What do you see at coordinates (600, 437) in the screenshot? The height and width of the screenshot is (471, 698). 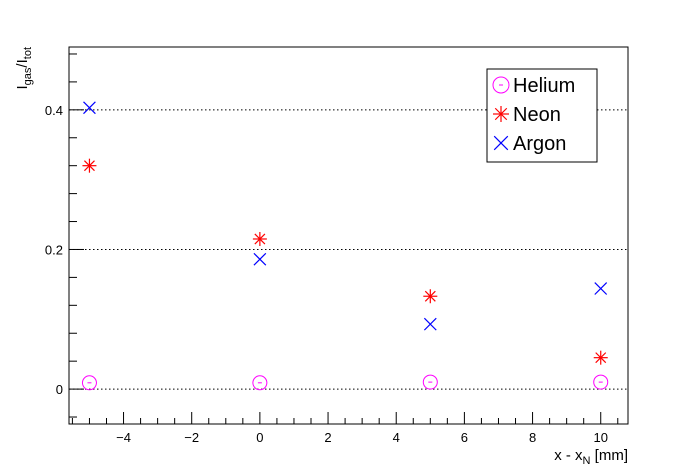 I see `x-tick-label: 10` at bounding box center [600, 437].